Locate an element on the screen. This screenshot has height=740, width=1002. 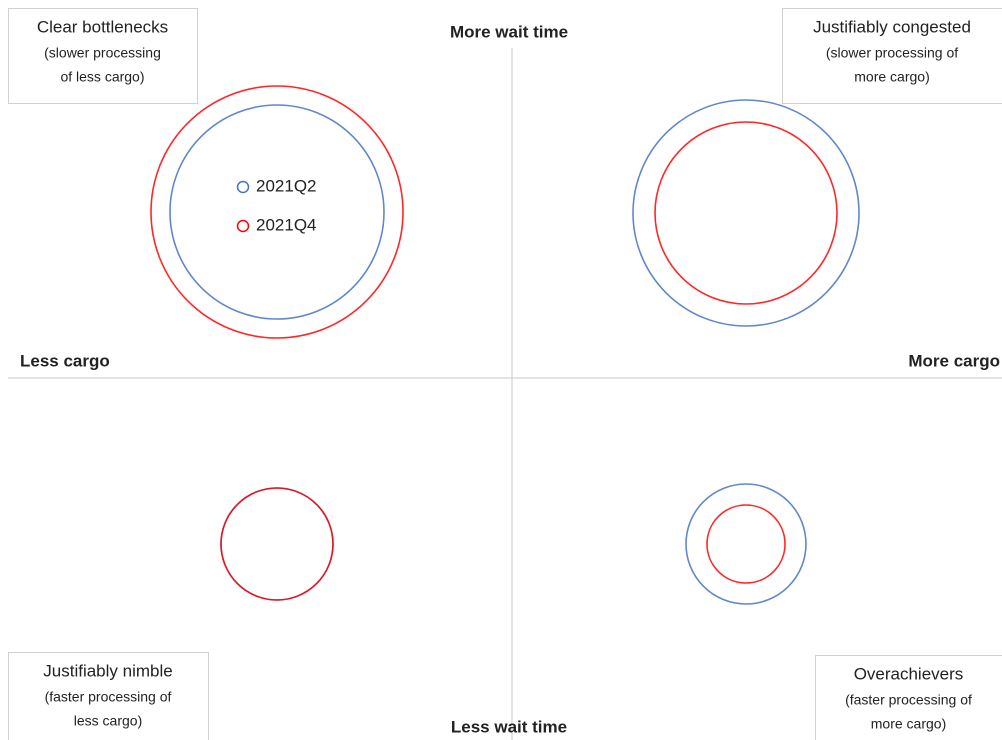
quadrant-subtitle: (slower processing of is located at coordinates (892, 53).